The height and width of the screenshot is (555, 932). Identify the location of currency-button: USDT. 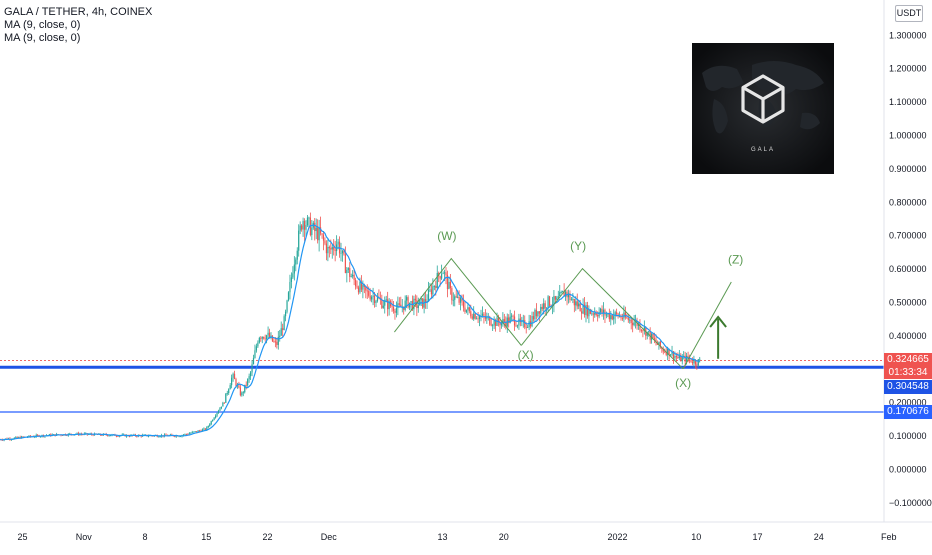
(909, 13).